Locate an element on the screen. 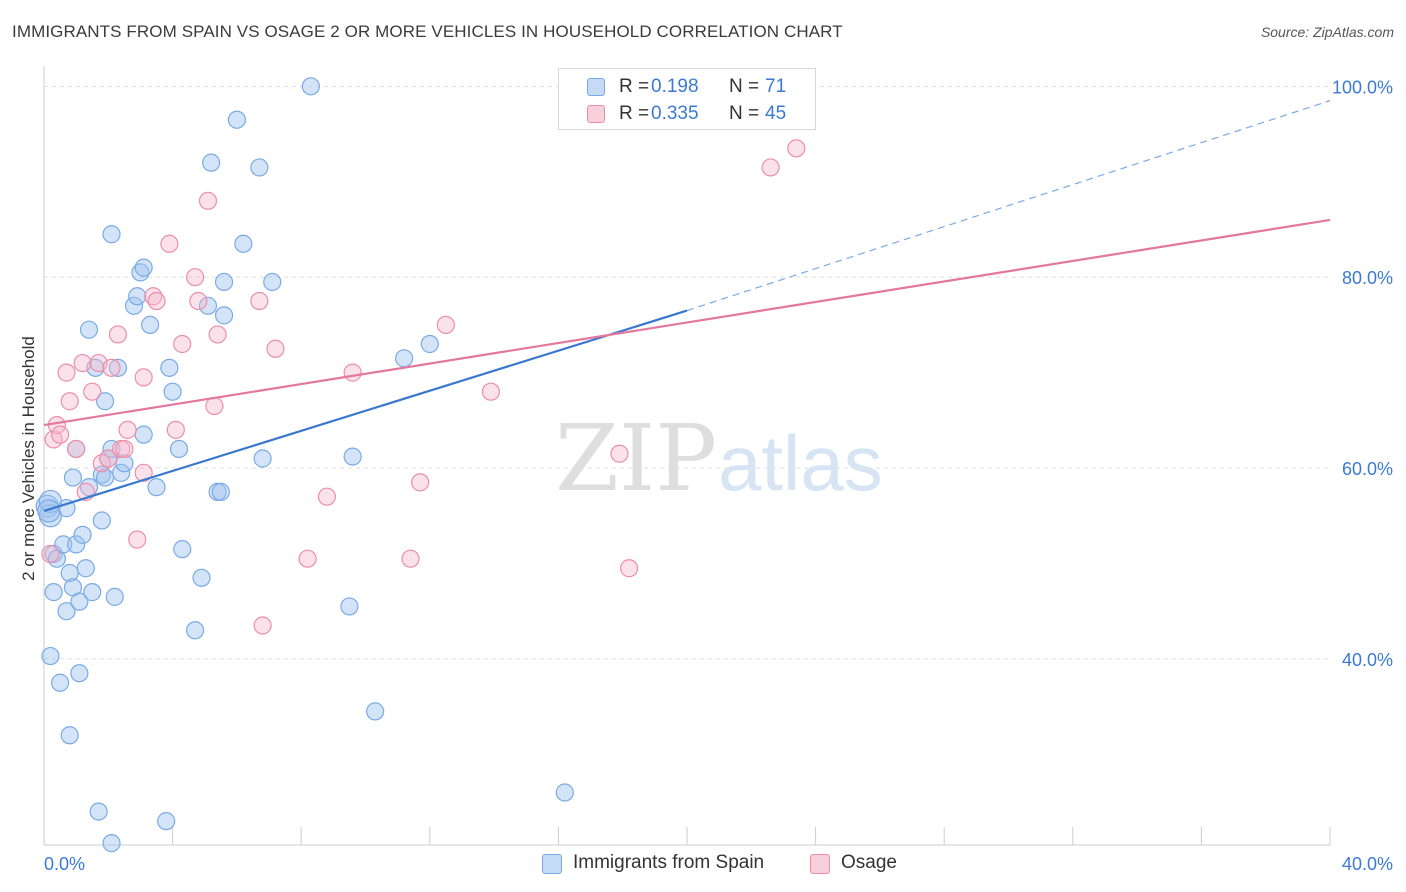 The height and width of the screenshot is (892, 1406). x-tick-label-end: 40.0% is located at coordinates (1367, 864).